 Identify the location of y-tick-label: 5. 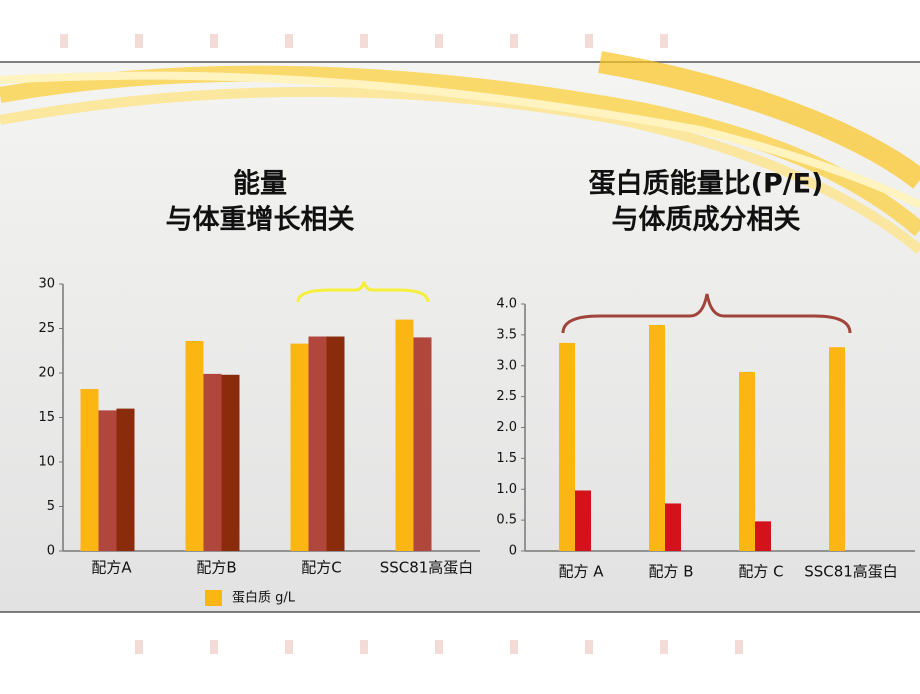
(51, 506).